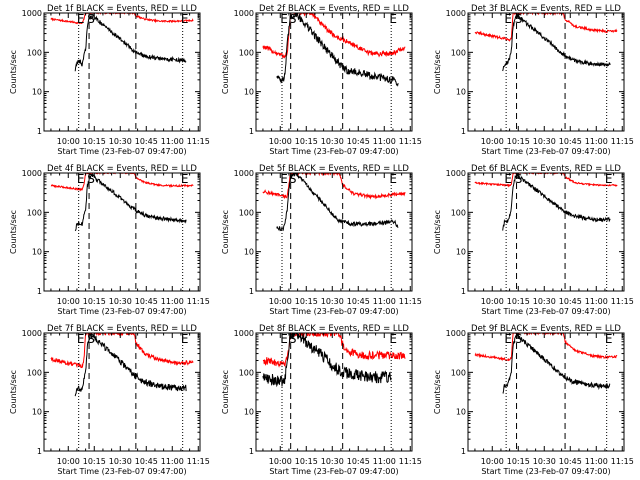 Image resolution: width=640 pixels, height=480 pixels. I want to click on chart-title: Det 4f BLACK = Events, RED = LLD, so click(122, 169).